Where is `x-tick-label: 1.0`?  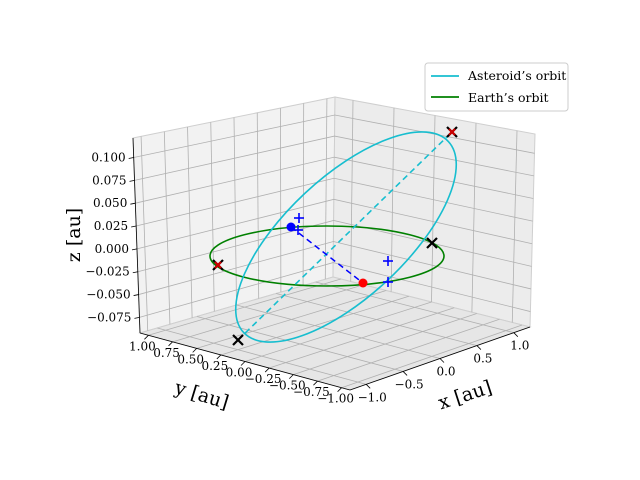 x-tick-label: 1.0 is located at coordinates (519, 346).